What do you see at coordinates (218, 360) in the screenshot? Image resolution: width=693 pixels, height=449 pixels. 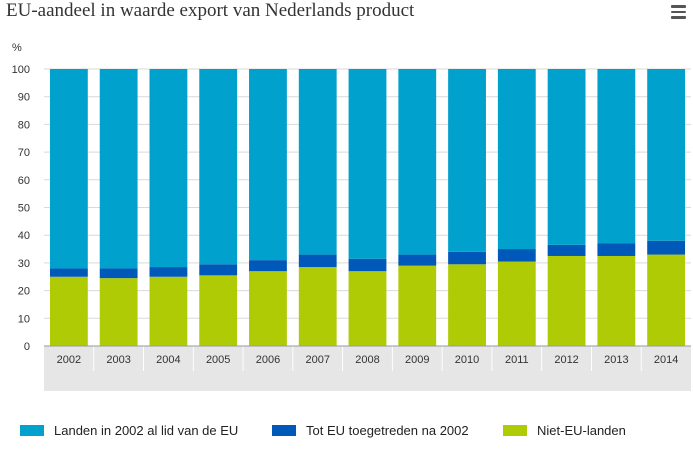 I see `x-tick-label: 2005` at bounding box center [218, 360].